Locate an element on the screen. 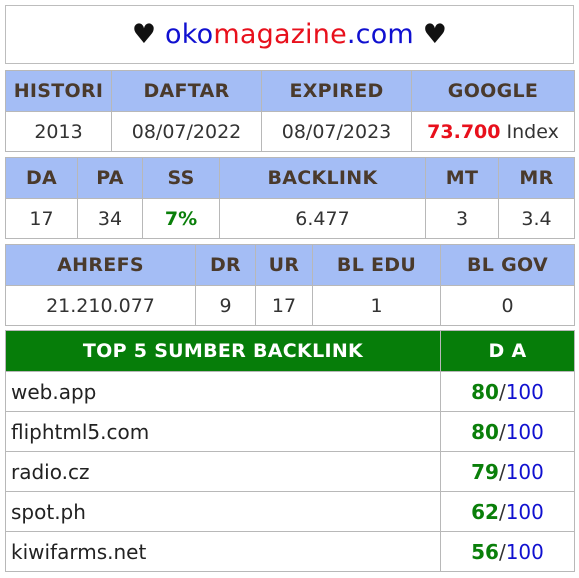 The width and height of the screenshot is (579, 578). header-ss: SS is located at coordinates (181, 178).